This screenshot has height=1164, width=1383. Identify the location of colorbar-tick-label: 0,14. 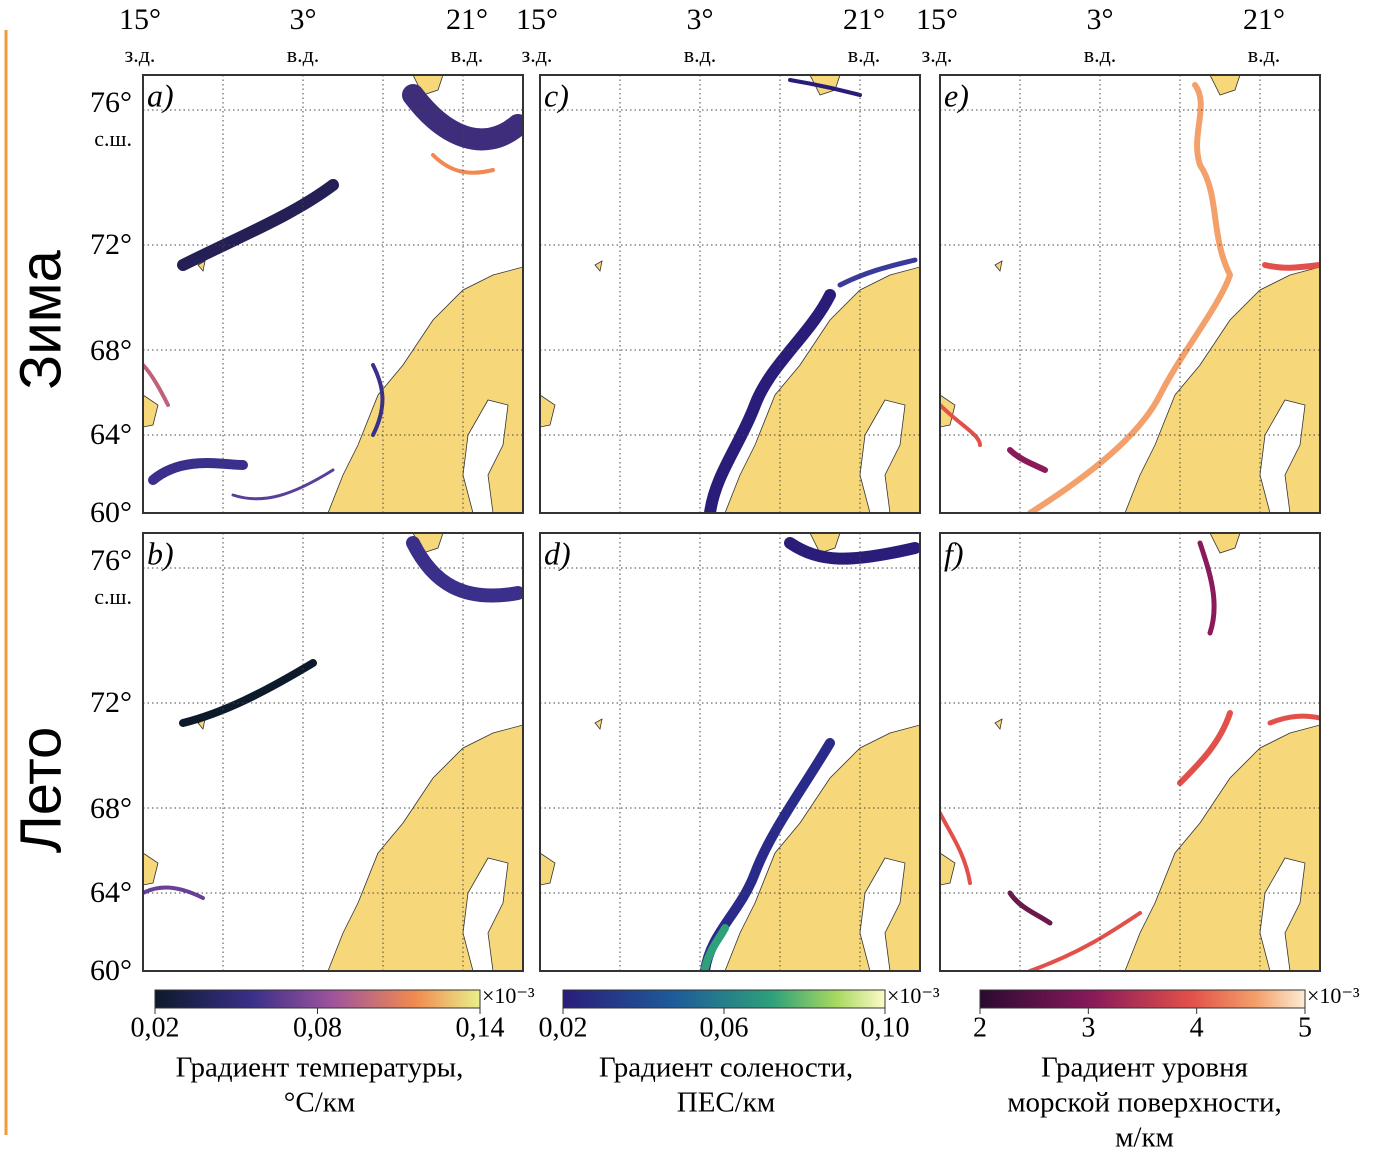
(480, 1027).